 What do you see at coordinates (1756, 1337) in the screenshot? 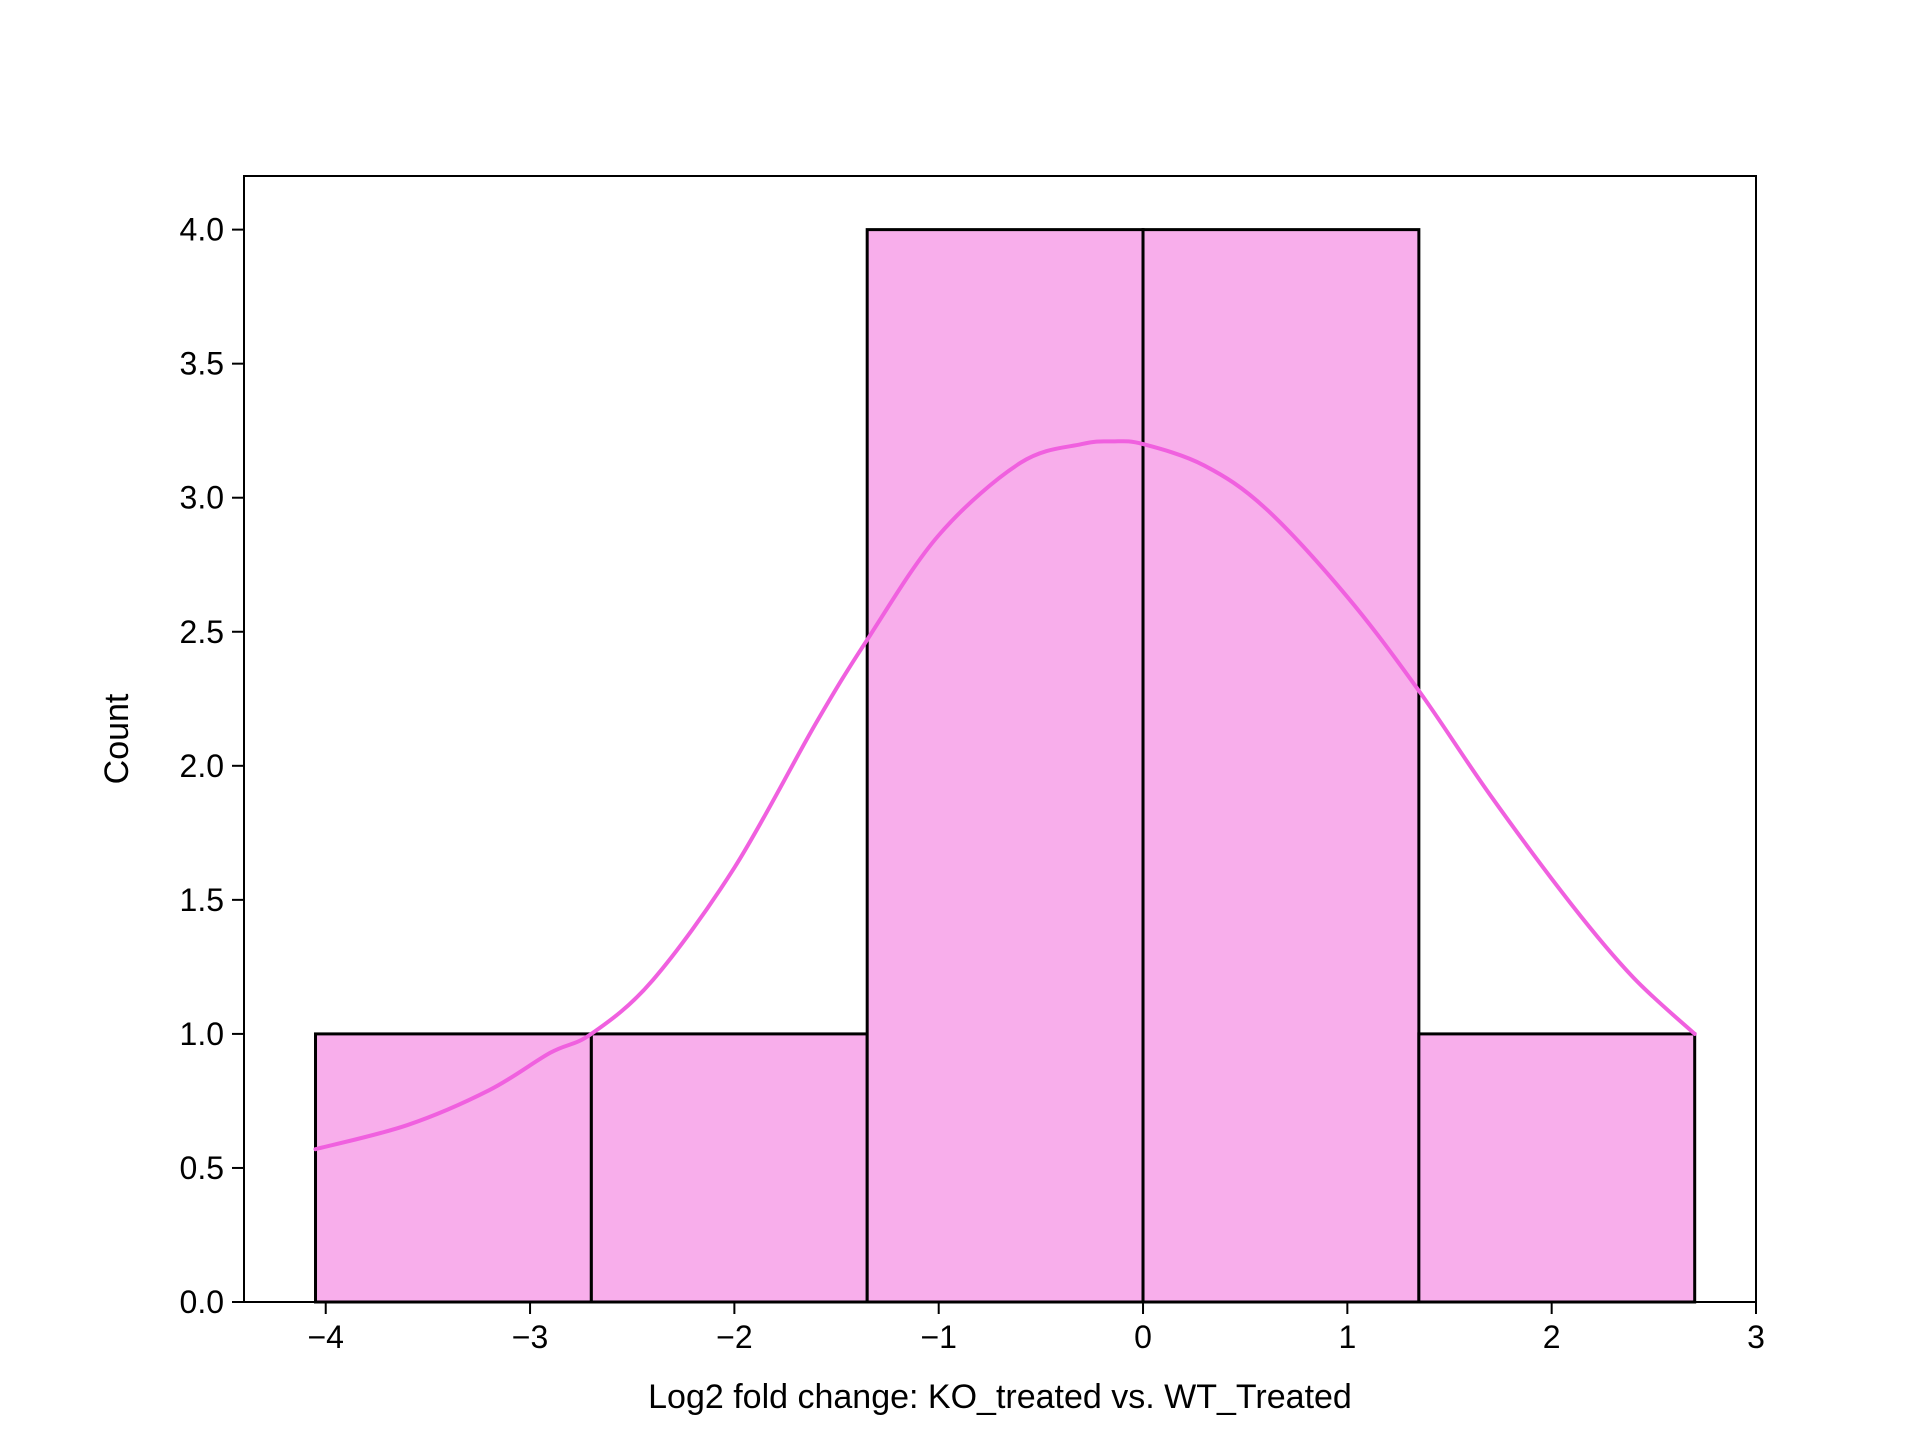
I see `x-tick-label: 3` at bounding box center [1756, 1337].